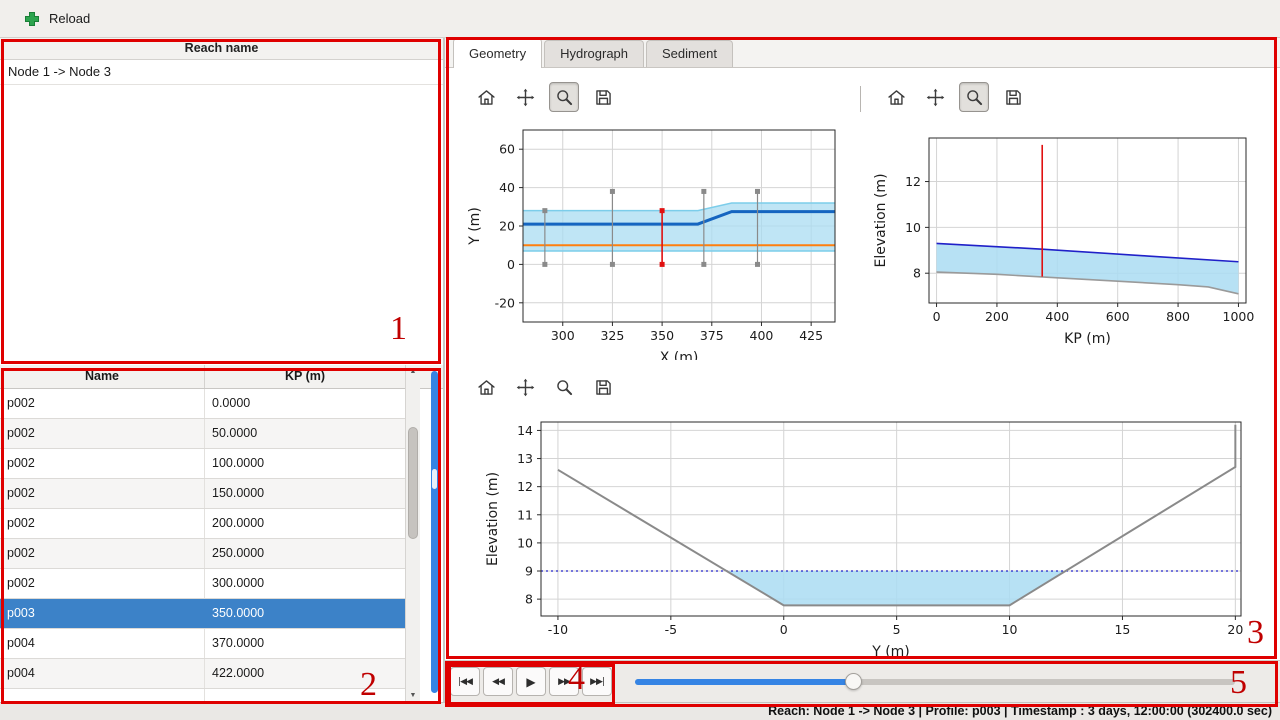 This screenshot has width=1280, height=720. I want to click on svg-text: 325, so click(612, 335).